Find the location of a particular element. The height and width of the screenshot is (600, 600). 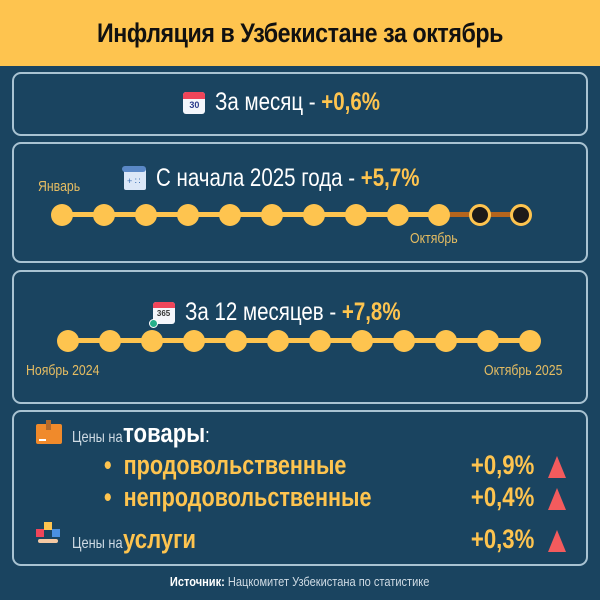

goods-heading: Цены на товары: is located at coordinates (141, 433).